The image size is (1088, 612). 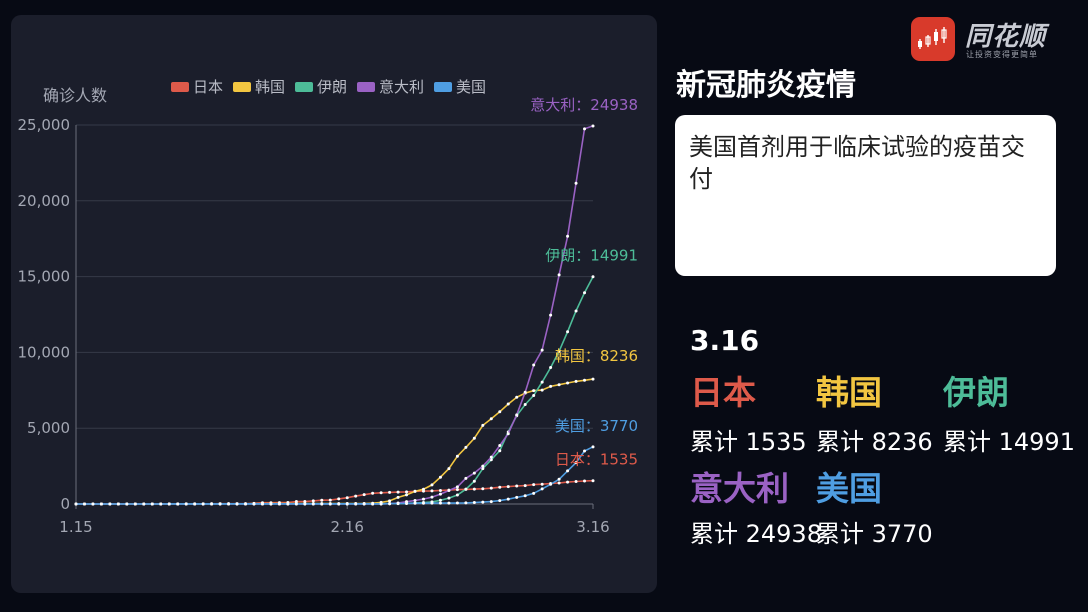 I want to click on country-name-korea: 韩国, so click(x=849, y=392).